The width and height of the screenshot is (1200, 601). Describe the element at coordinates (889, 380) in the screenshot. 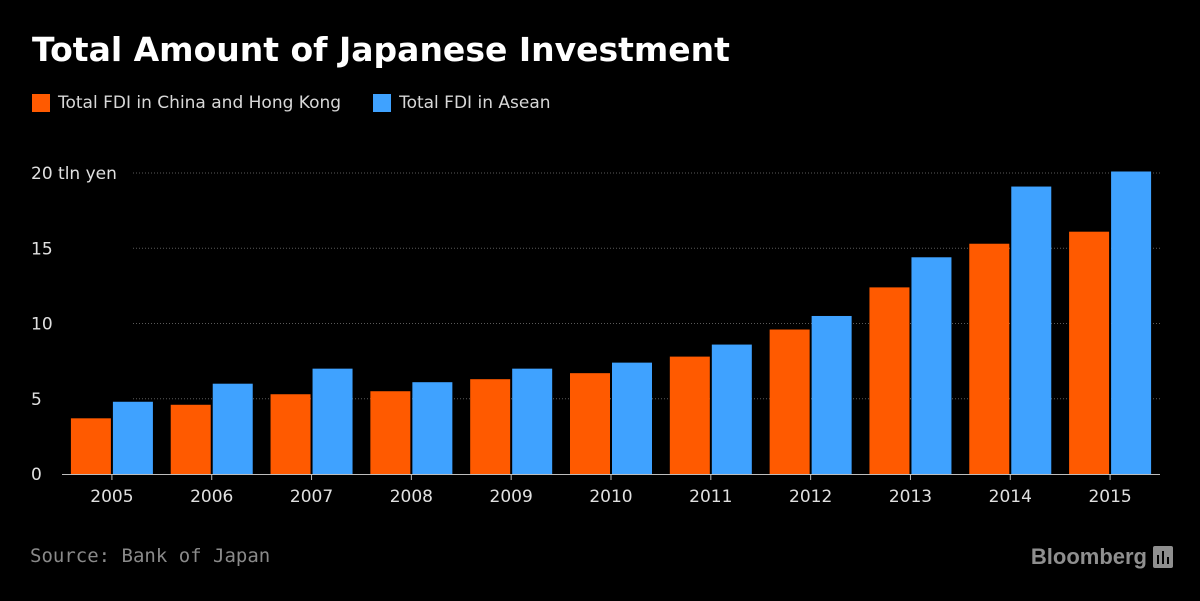

I see `bar-china-2013` at that location.